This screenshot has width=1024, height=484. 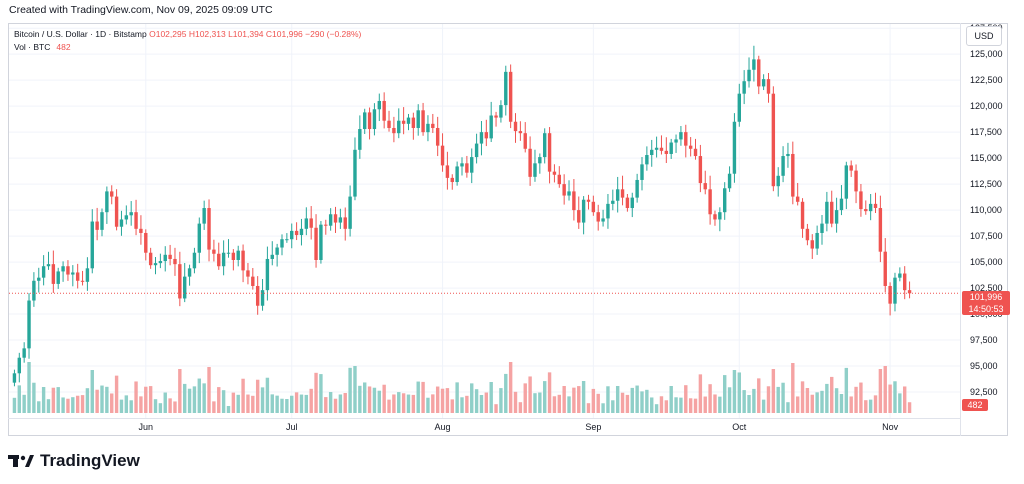 What do you see at coordinates (74, 461) in the screenshot?
I see `tradingview-logo: TradingView` at bounding box center [74, 461].